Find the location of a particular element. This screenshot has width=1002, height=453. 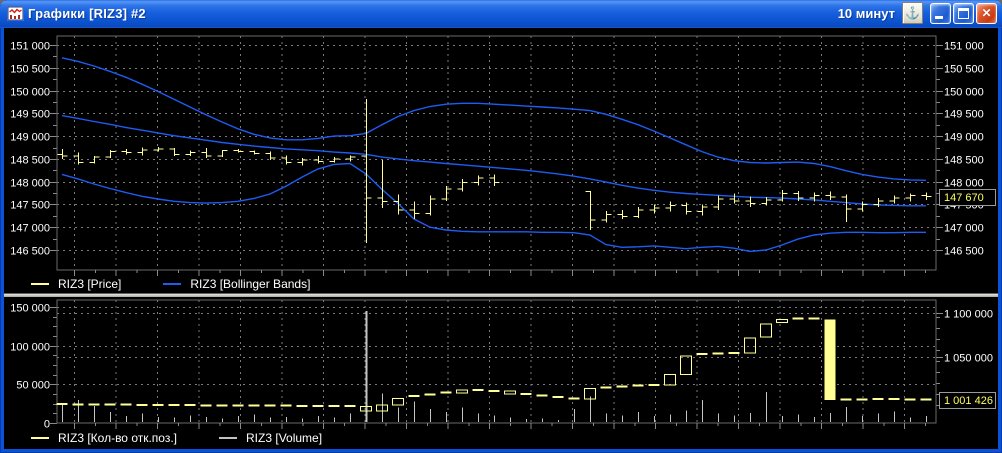

open-interest-down-candle is located at coordinates (830, 359).